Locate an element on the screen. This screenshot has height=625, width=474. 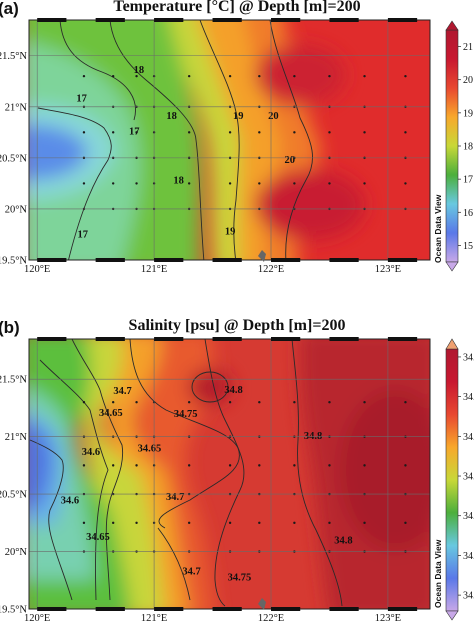
temperature-colorbar-bar is located at coordinates (452, 146).